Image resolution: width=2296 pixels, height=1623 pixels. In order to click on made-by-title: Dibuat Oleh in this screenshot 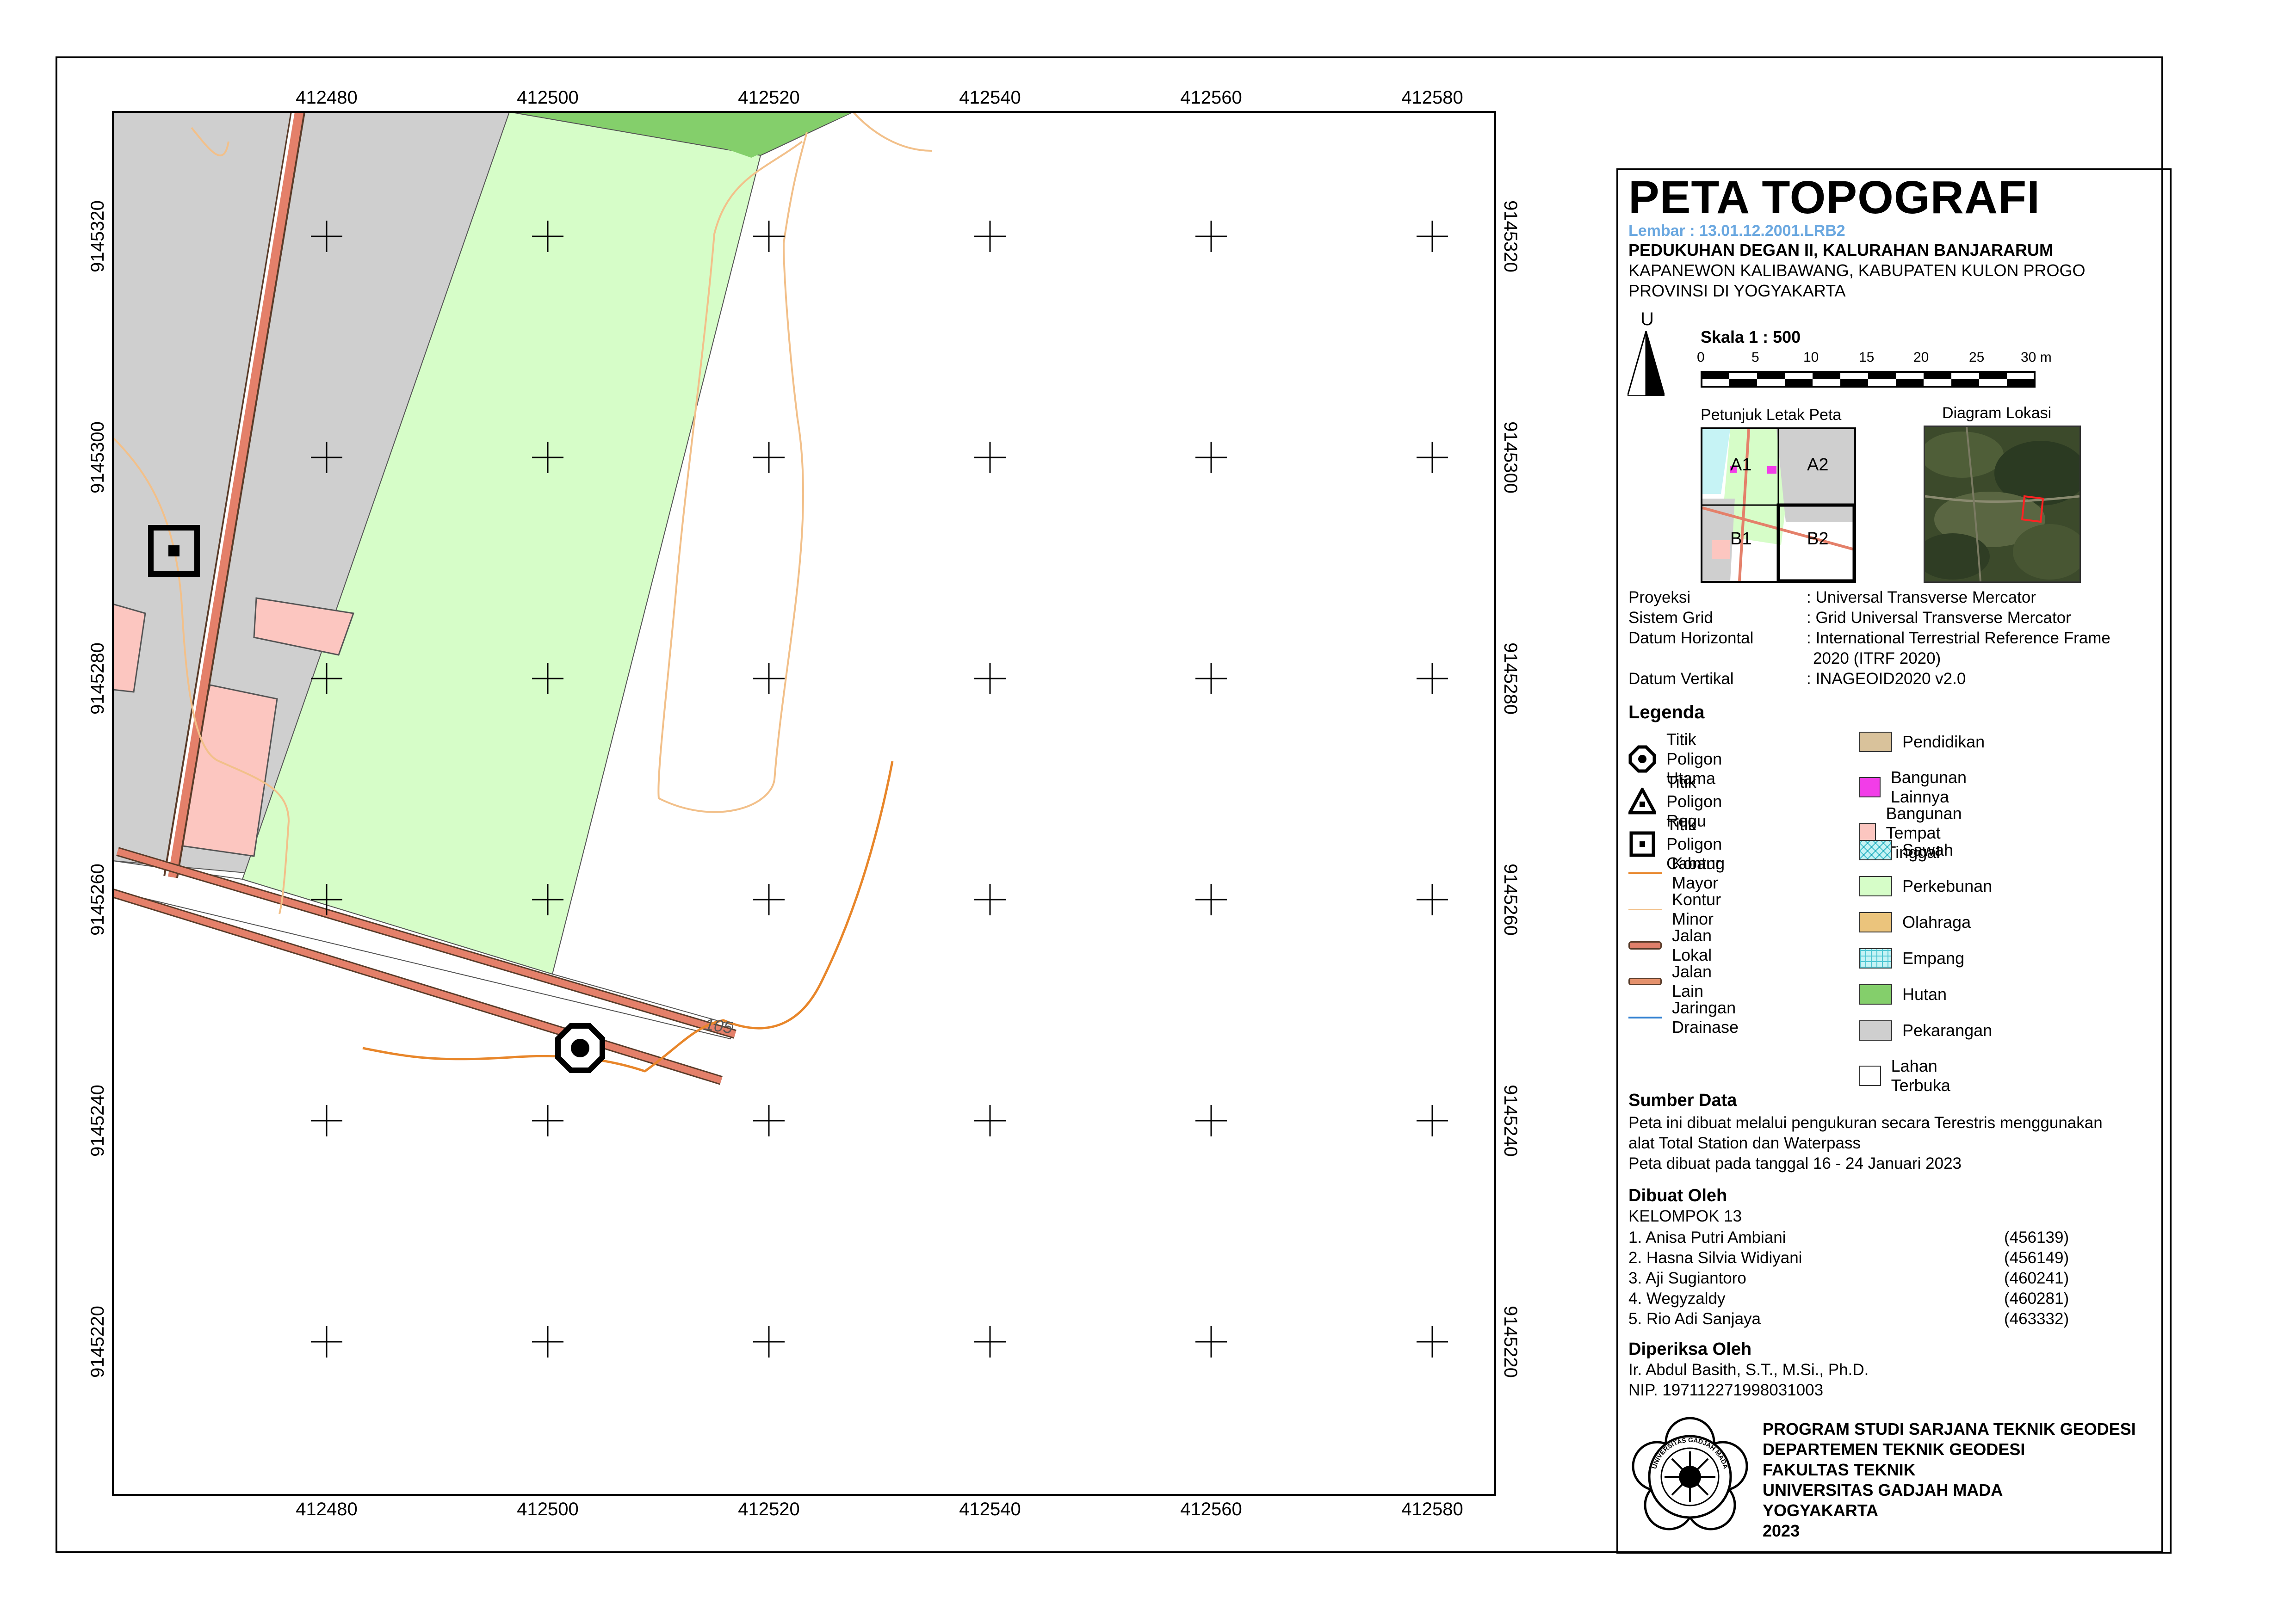, I will do `click(1677, 1195)`.